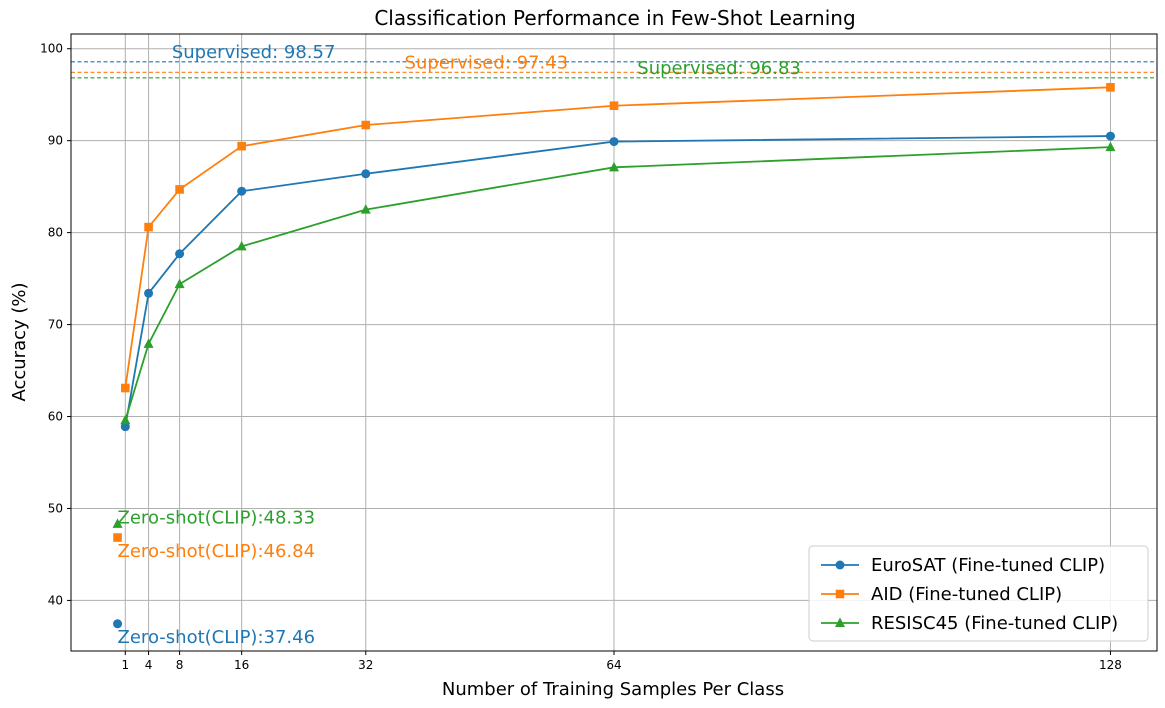 This screenshot has height=708, width=1165. What do you see at coordinates (55, 508) in the screenshot?
I see `y-tick-label: 50` at bounding box center [55, 508].